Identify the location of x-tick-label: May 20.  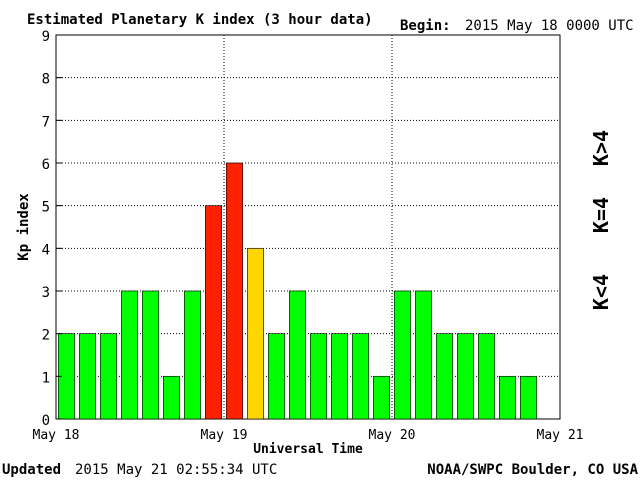
(392, 435).